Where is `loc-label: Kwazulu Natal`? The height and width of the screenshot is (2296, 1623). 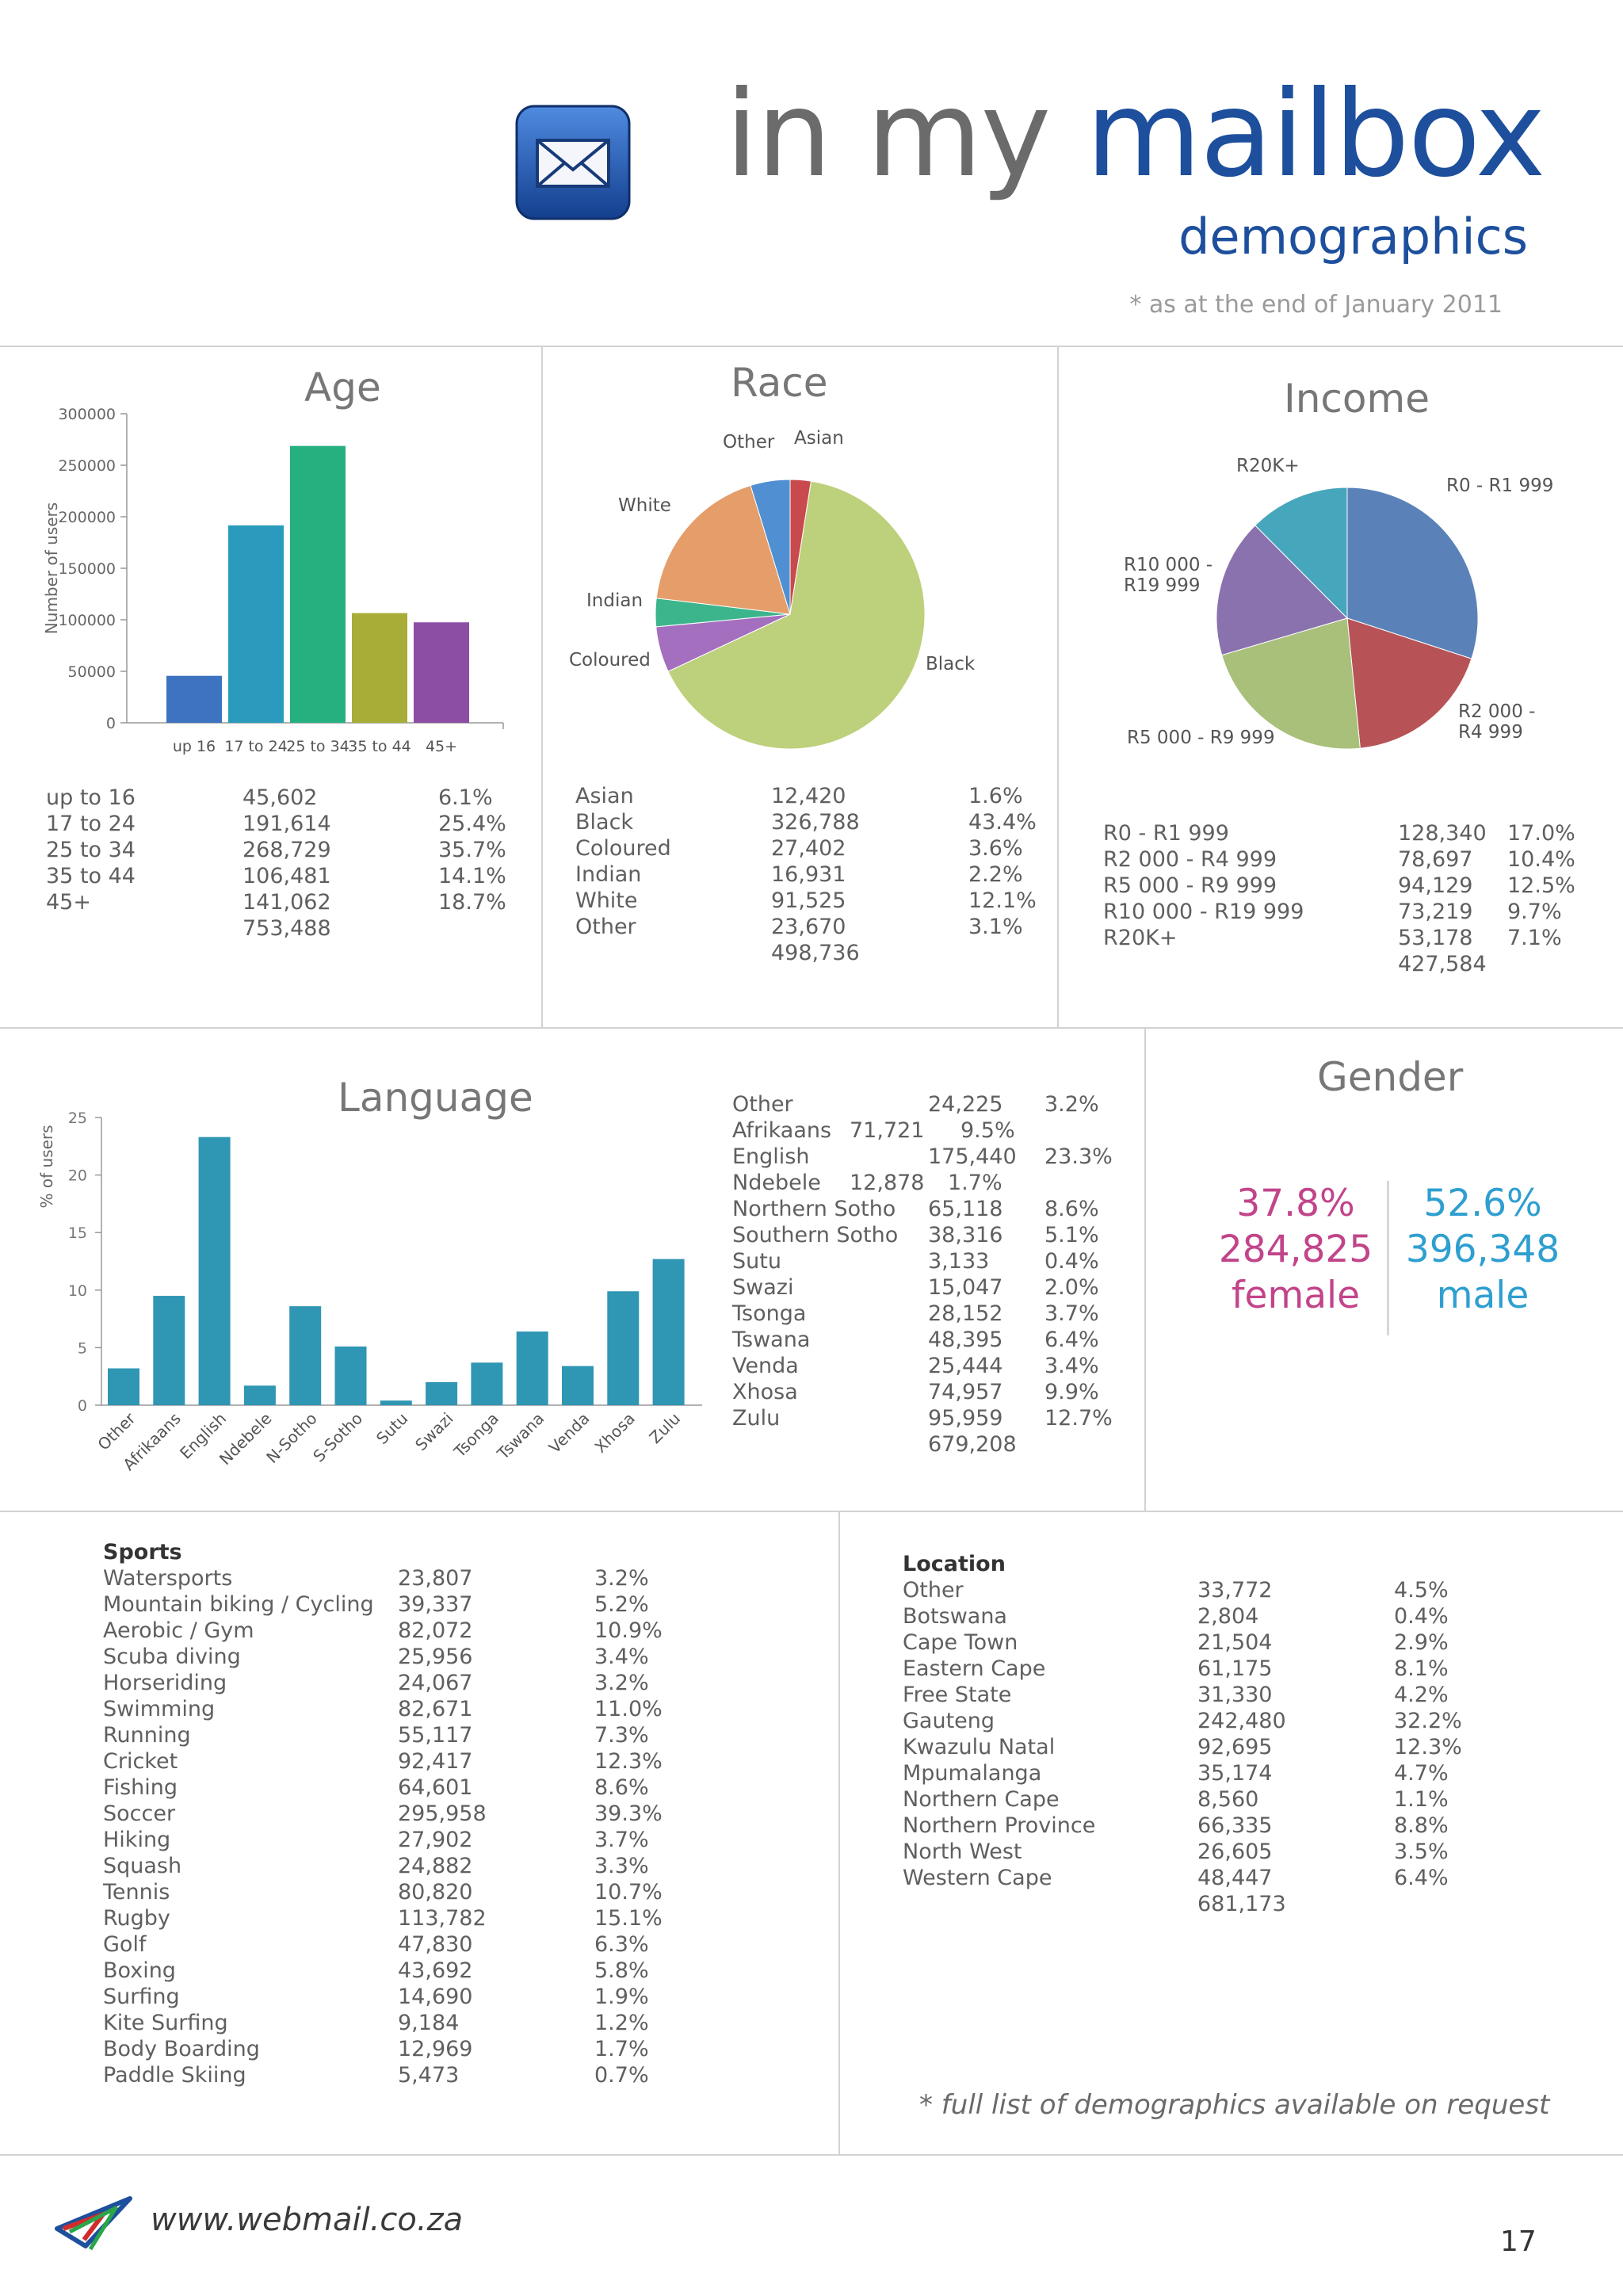 loc-label: Kwazulu Natal is located at coordinates (979, 1747).